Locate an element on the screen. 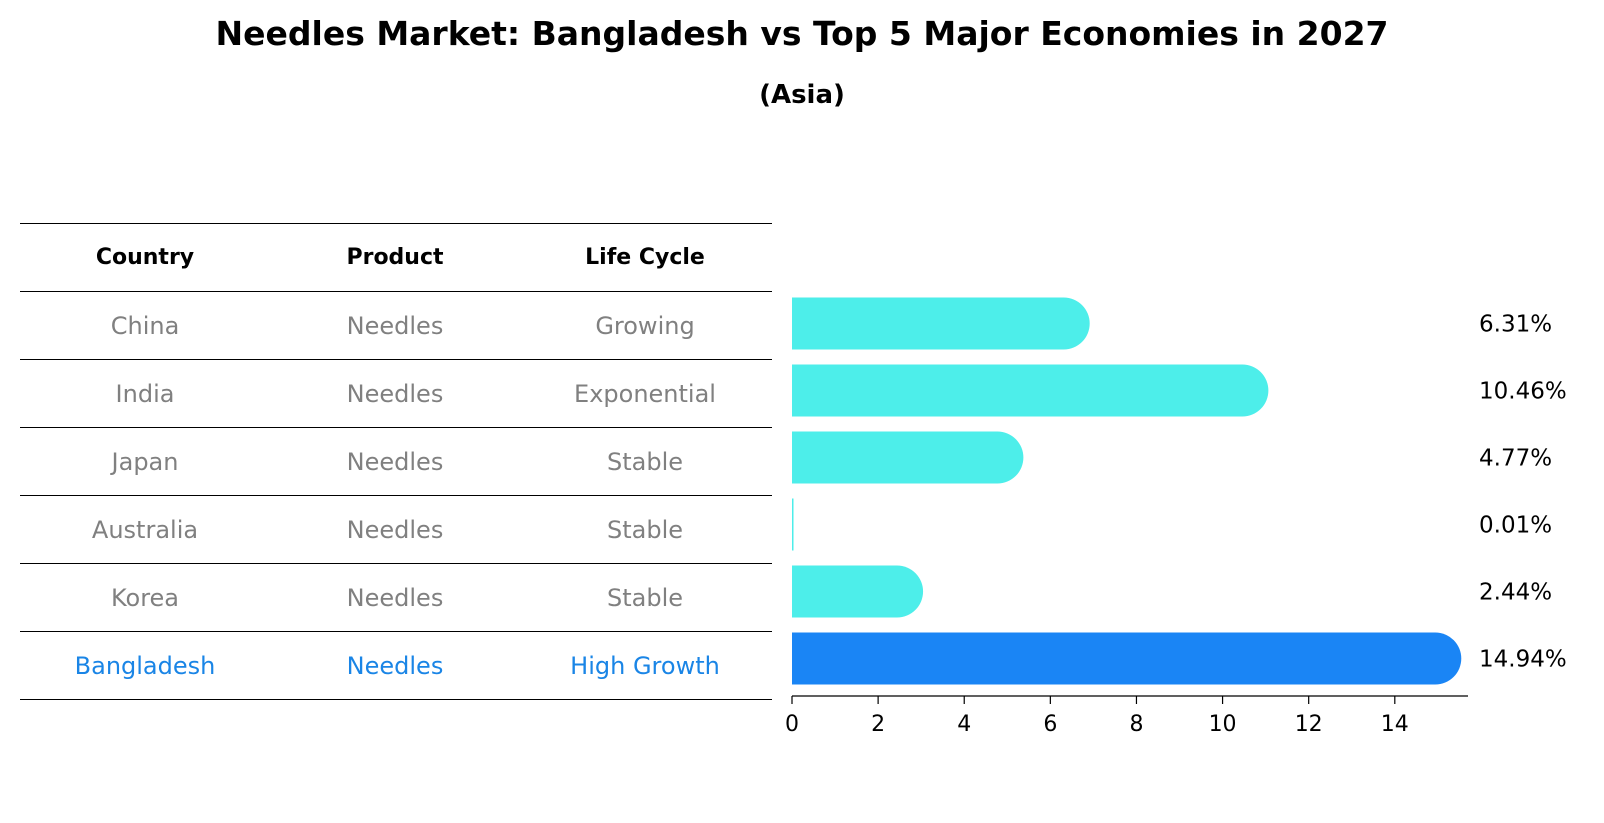 The width and height of the screenshot is (1604, 823). table-row: Japan Needles Stable is located at coordinates (396, 462).